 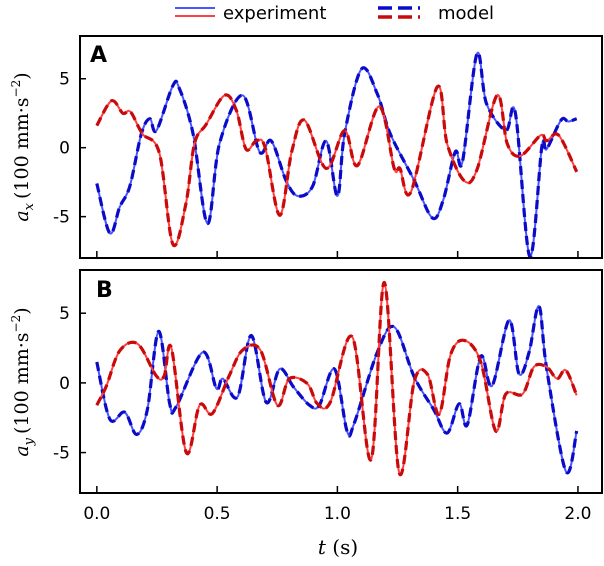 I want to click on panel-a-ylabel: ax (100 mm·s−2), so click(x=23, y=146).